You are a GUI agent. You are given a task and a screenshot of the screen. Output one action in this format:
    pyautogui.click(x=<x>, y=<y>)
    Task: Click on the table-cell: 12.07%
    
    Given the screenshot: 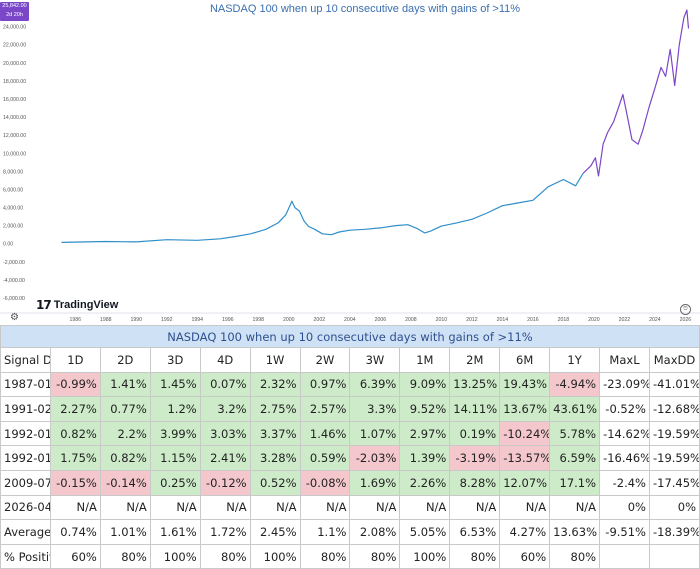 What is the action you would take?
    pyautogui.click(x=525, y=482)
    